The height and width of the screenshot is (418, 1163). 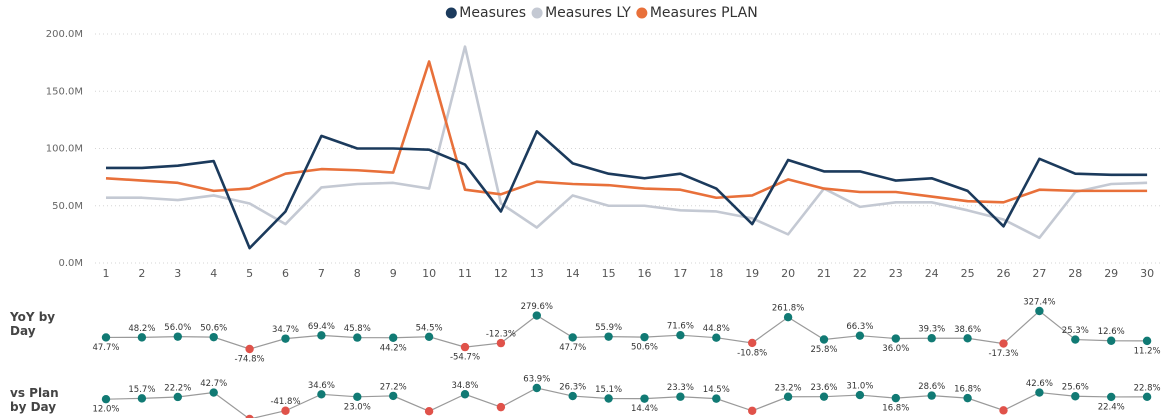 I want to click on x-tick-label: 22, so click(x=860, y=273).